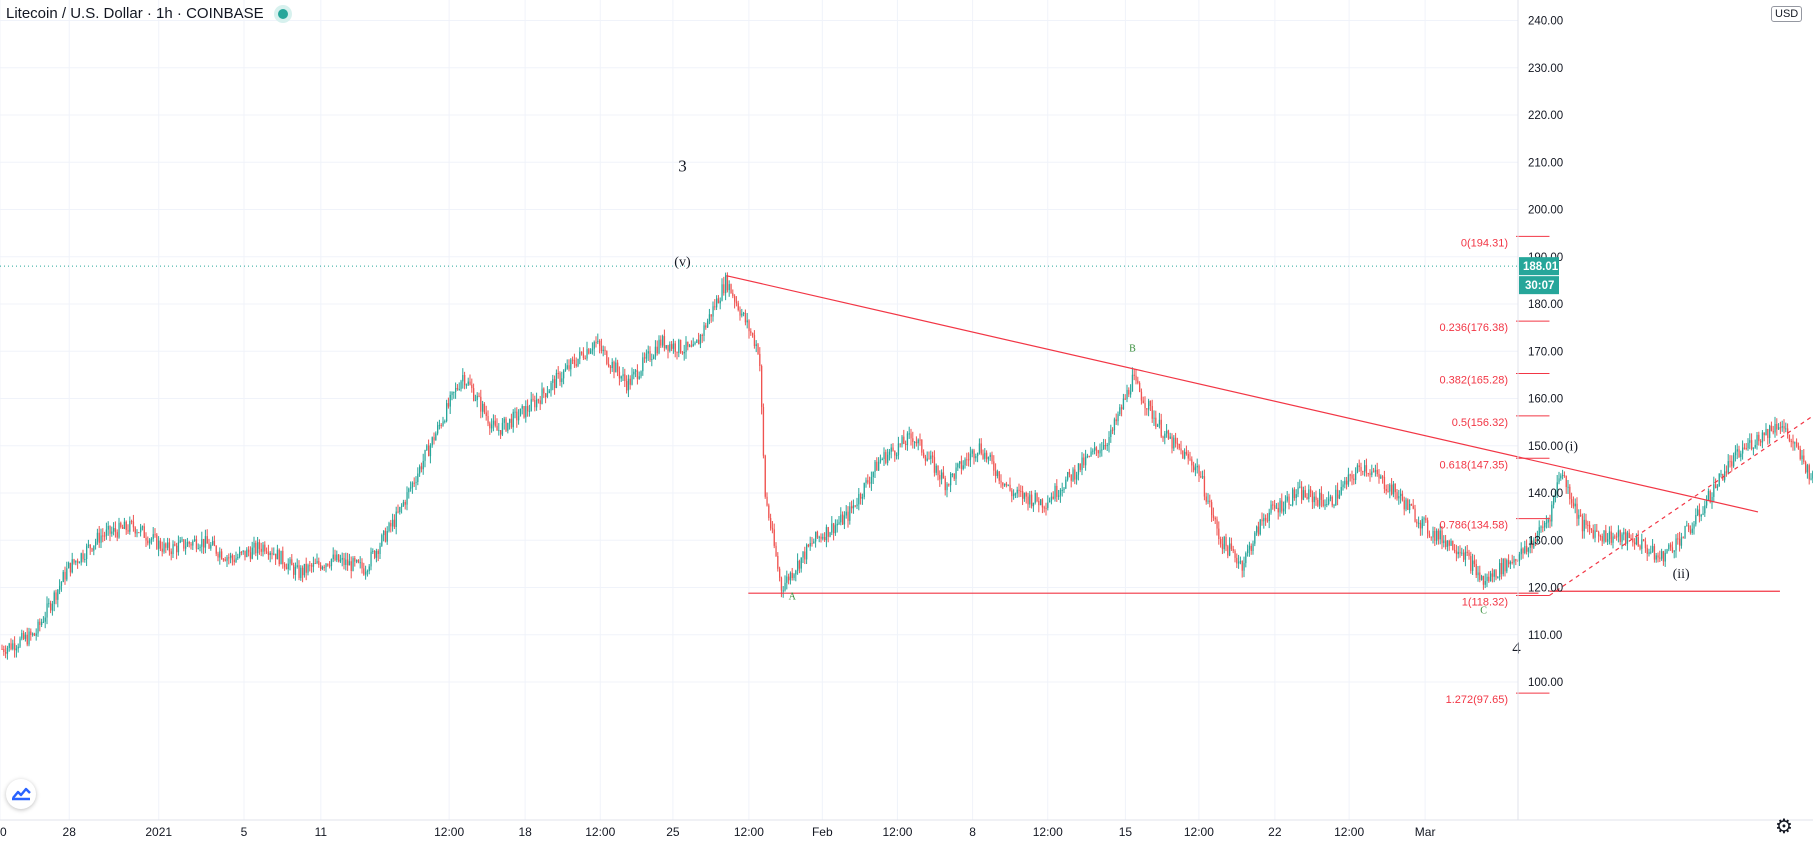 This screenshot has width=1813, height=848. What do you see at coordinates (147, 13) in the screenshot?
I see `symbol-header: Litecoin / U.S. Dollar · 1h · COINBASE` at bounding box center [147, 13].